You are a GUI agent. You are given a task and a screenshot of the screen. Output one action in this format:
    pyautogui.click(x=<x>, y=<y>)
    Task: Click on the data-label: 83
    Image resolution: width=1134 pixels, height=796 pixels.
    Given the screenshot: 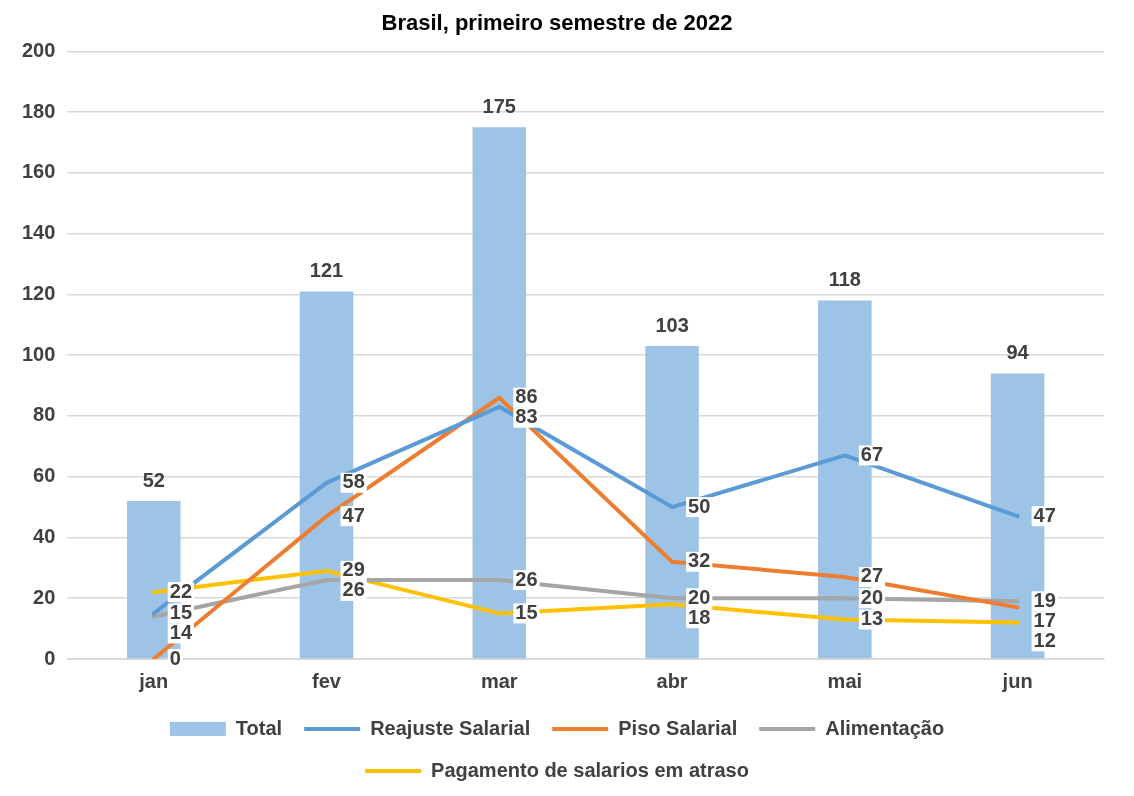 What is the action you would take?
    pyautogui.click(x=526, y=416)
    